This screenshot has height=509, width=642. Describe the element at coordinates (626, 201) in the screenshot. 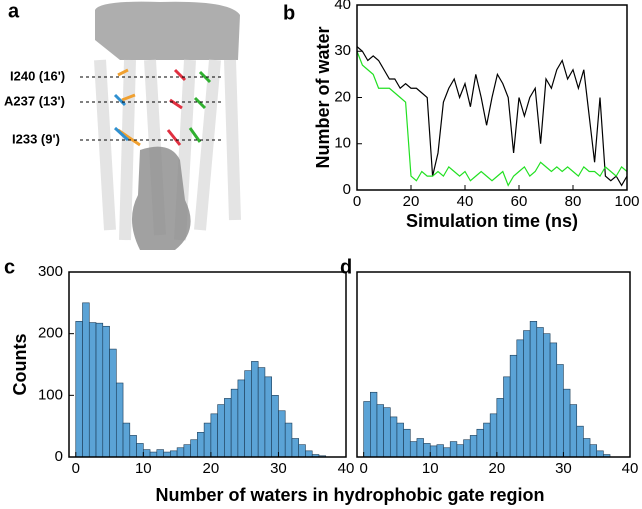

I see `x-tick-label: 100` at that location.